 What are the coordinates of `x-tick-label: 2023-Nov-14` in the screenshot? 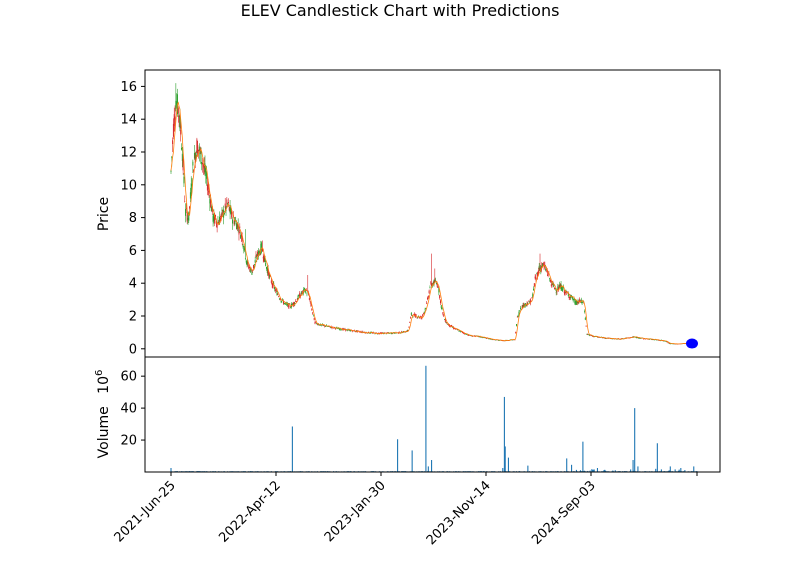 It's located at (459, 513).